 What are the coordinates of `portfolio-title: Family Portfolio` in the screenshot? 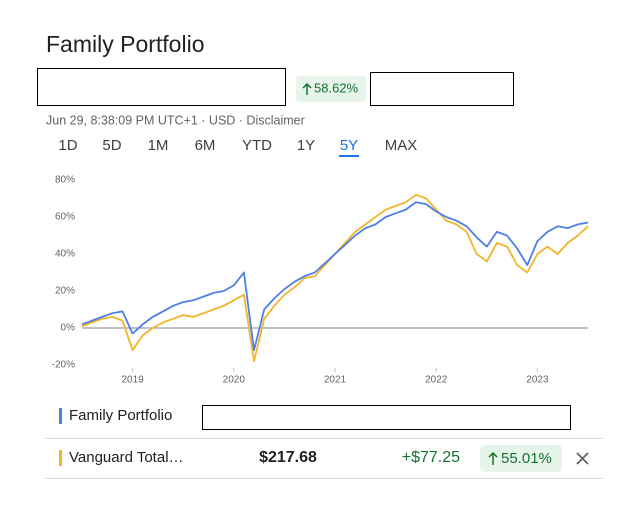 It's located at (125, 44).